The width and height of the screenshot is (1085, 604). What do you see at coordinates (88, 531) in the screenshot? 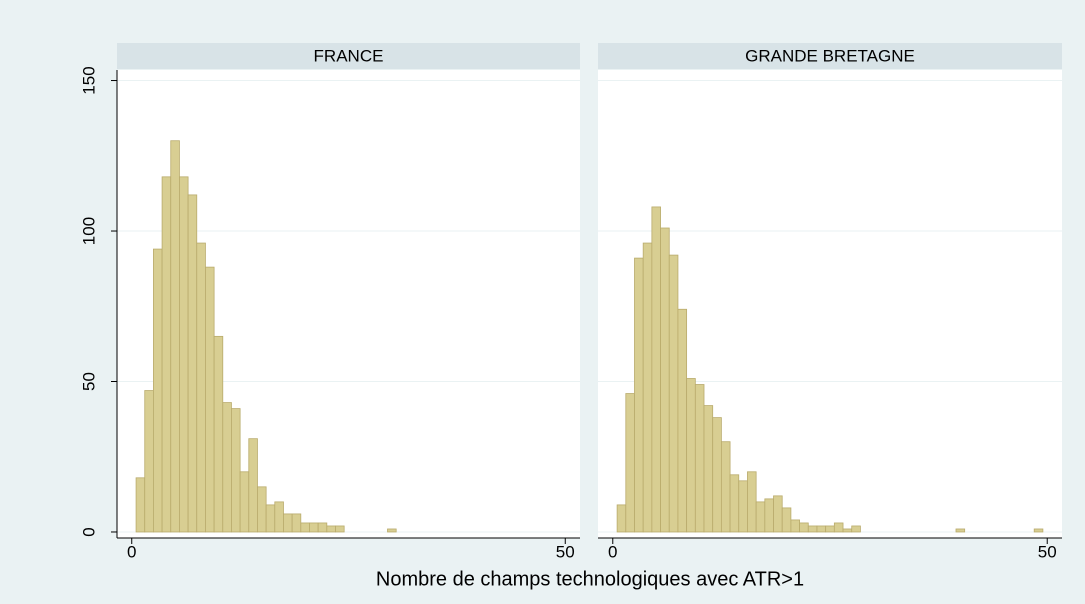
I see `y-tick-label: 0` at bounding box center [88, 531].